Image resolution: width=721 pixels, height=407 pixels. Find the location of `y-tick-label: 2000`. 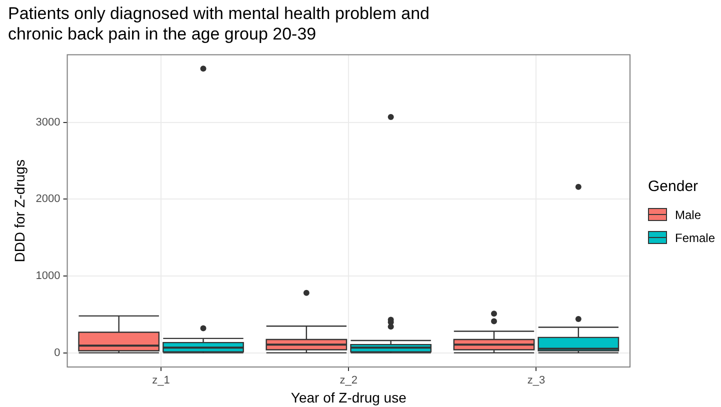

y-tick-label: 2000 is located at coordinates (48, 199).